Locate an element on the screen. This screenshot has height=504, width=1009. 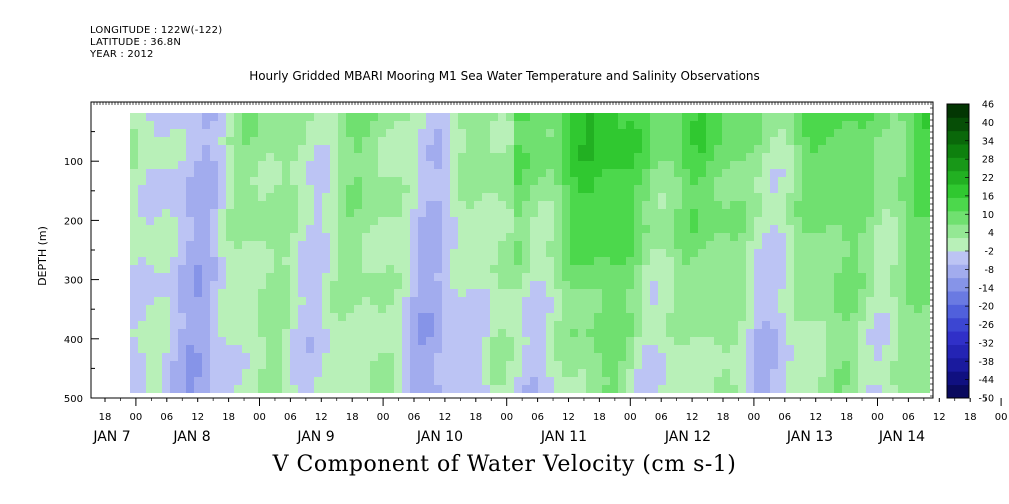
colorbar-label: -32 is located at coordinates (986, 343).